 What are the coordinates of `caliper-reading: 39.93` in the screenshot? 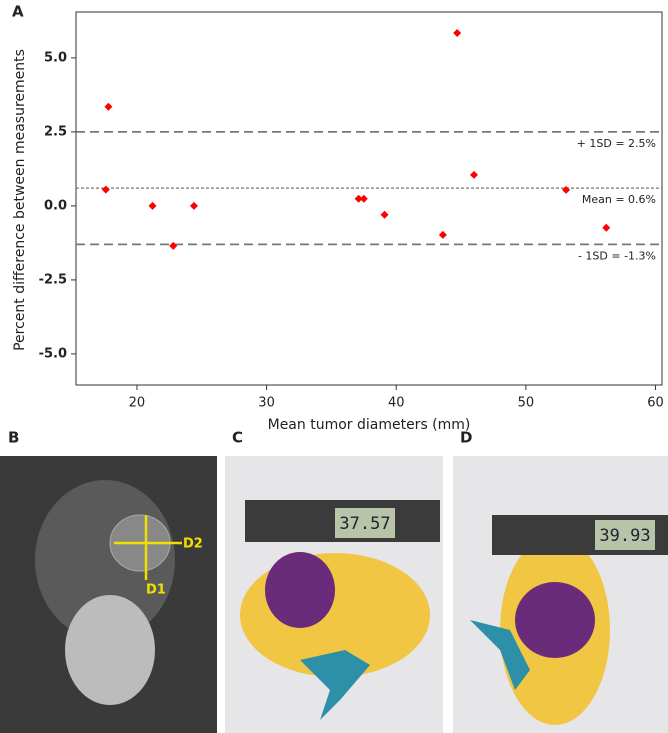 It's located at (624, 536).